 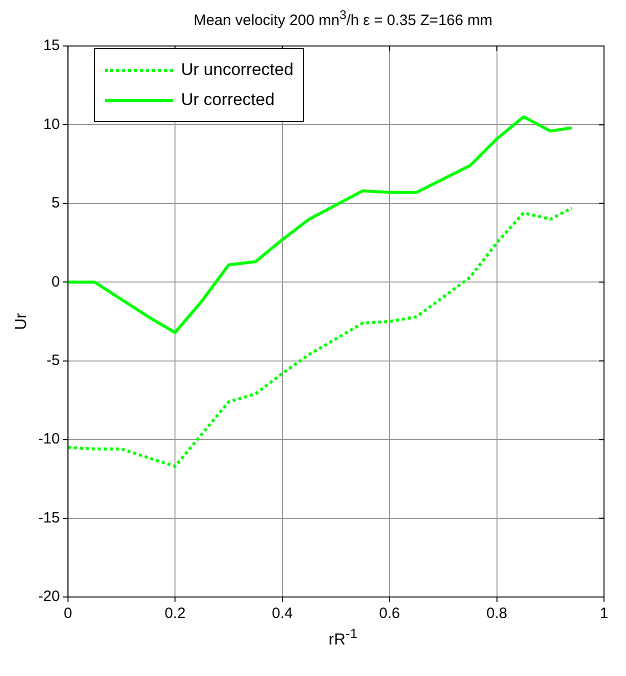 What do you see at coordinates (497, 613) in the screenshot?
I see `x-tick-label: 0.8` at bounding box center [497, 613].